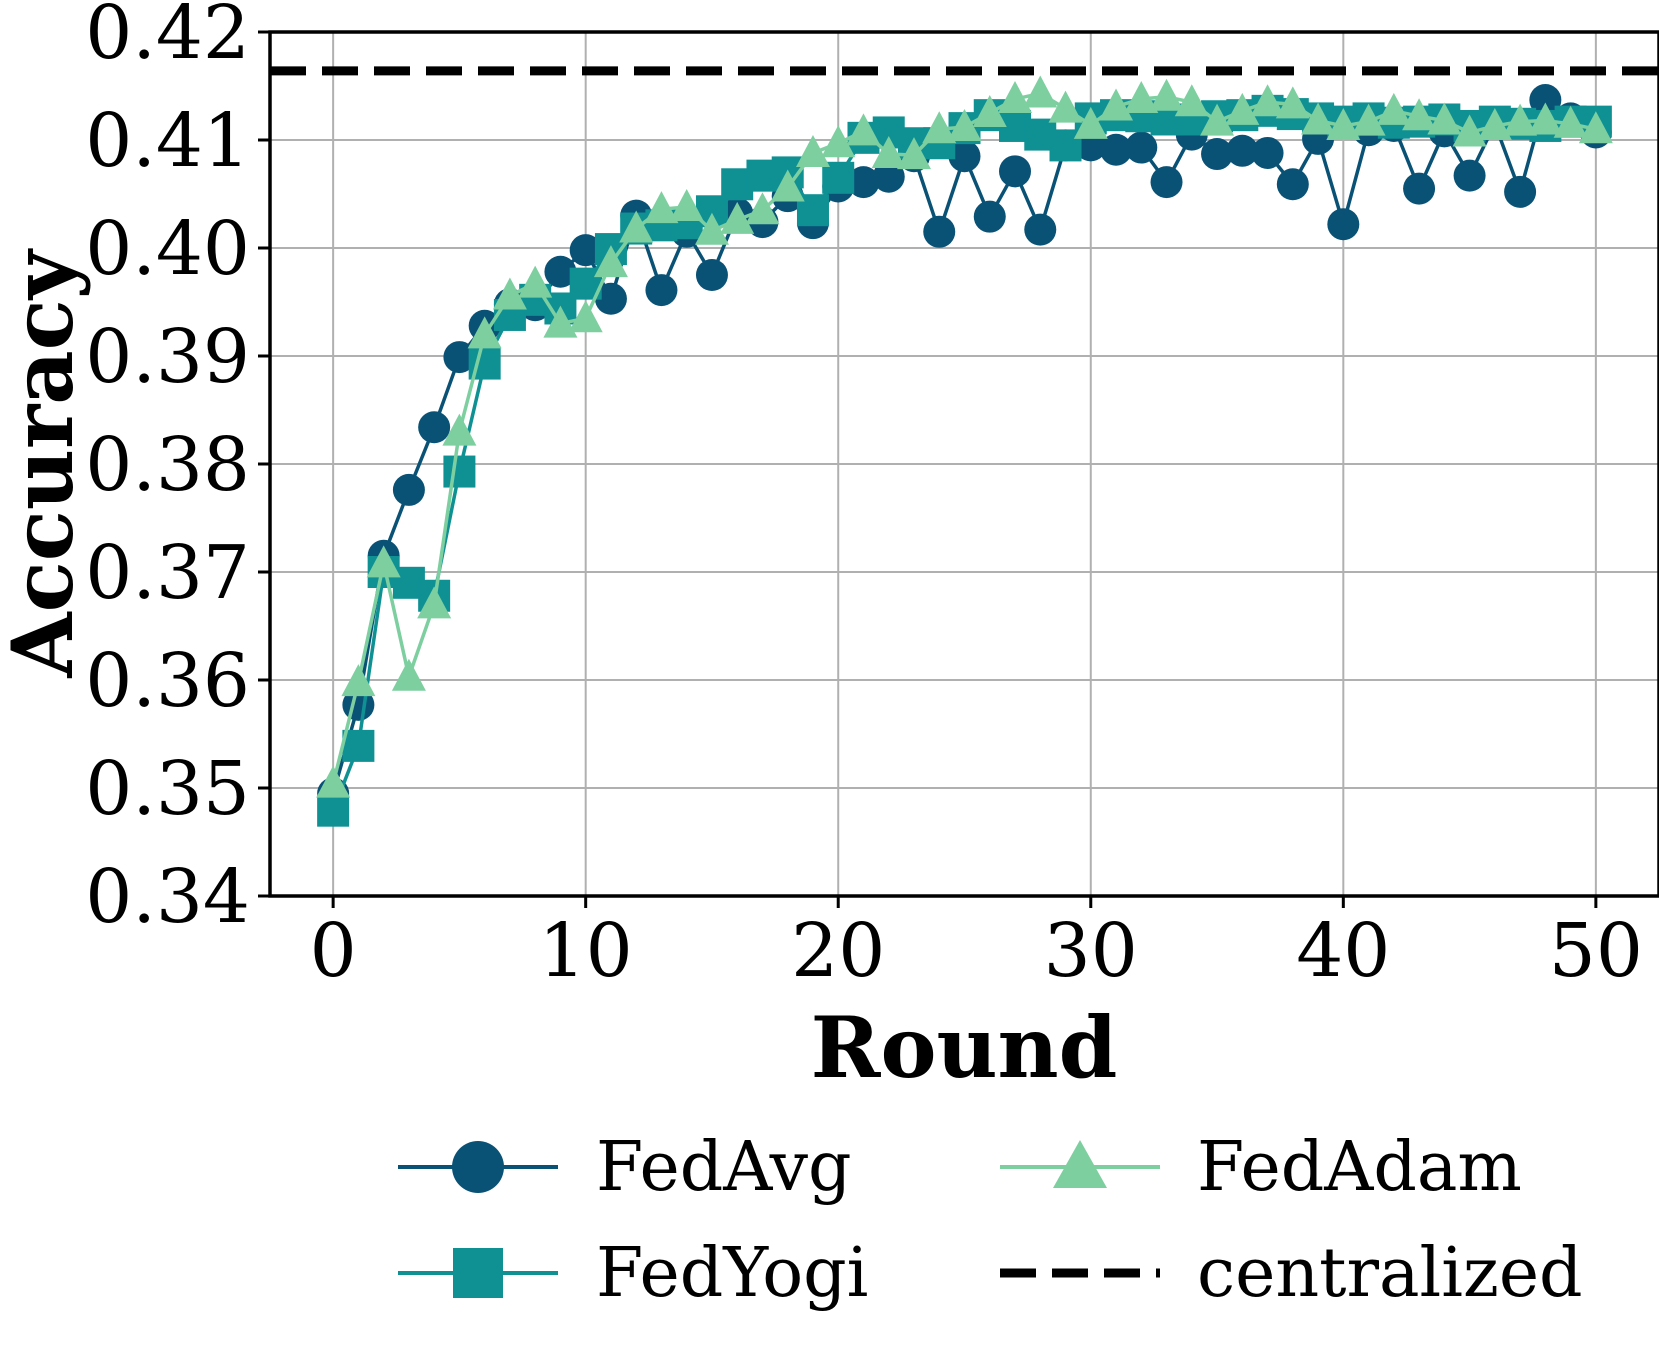  I want to click on legend-item-fedavg: FedAvg, so click(625, 1167).